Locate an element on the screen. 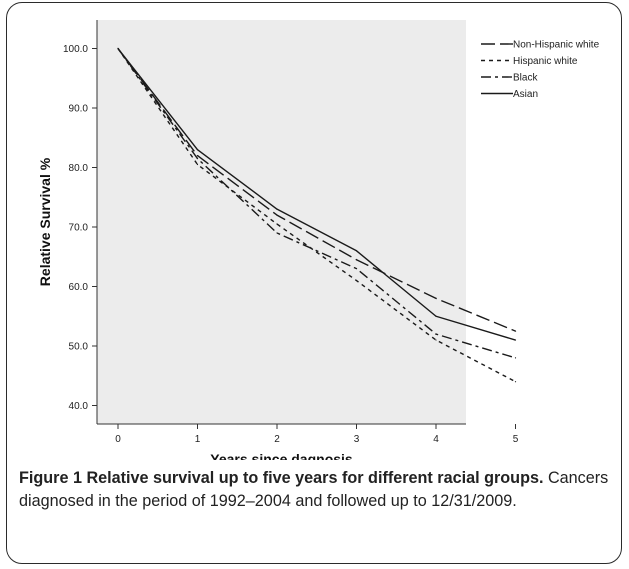  x-tick-label: 2 is located at coordinates (277, 439).